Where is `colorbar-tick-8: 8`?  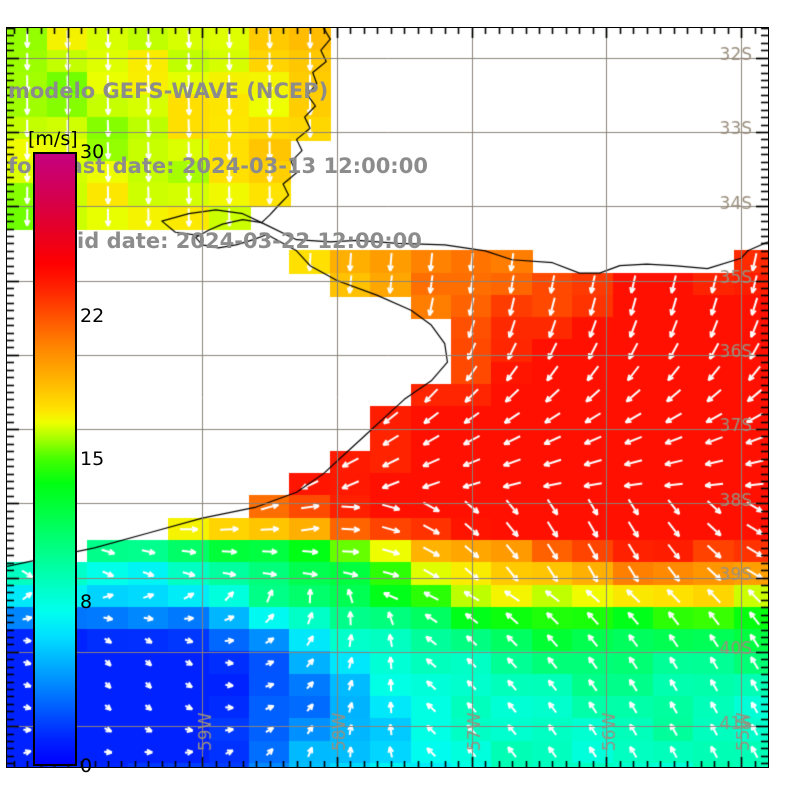 colorbar-tick-8: 8 is located at coordinates (86, 602).